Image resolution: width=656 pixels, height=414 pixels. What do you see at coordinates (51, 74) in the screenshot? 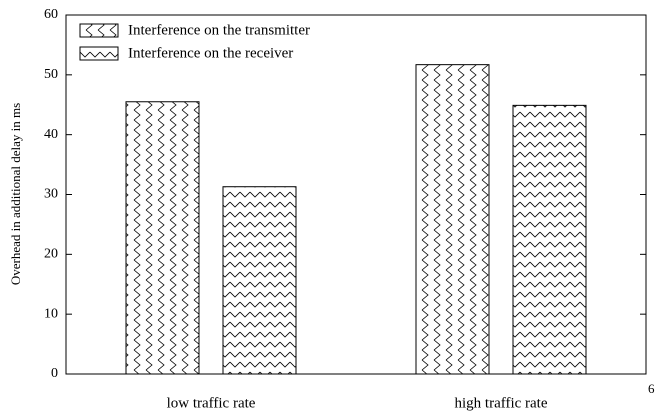
I see `y-tick-label: 50` at bounding box center [51, 74].